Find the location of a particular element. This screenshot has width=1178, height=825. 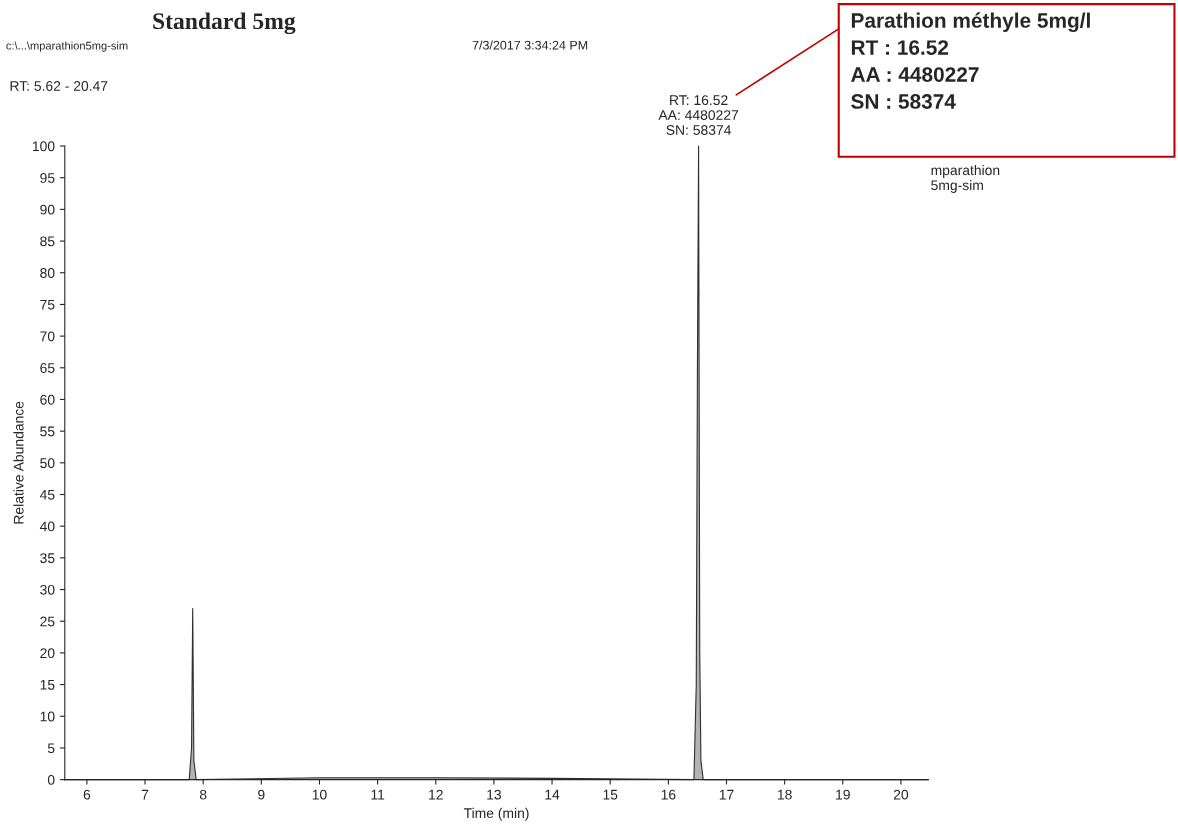

text: c:\...\mparathion5mg-sim is located at coordinates (67, 46).